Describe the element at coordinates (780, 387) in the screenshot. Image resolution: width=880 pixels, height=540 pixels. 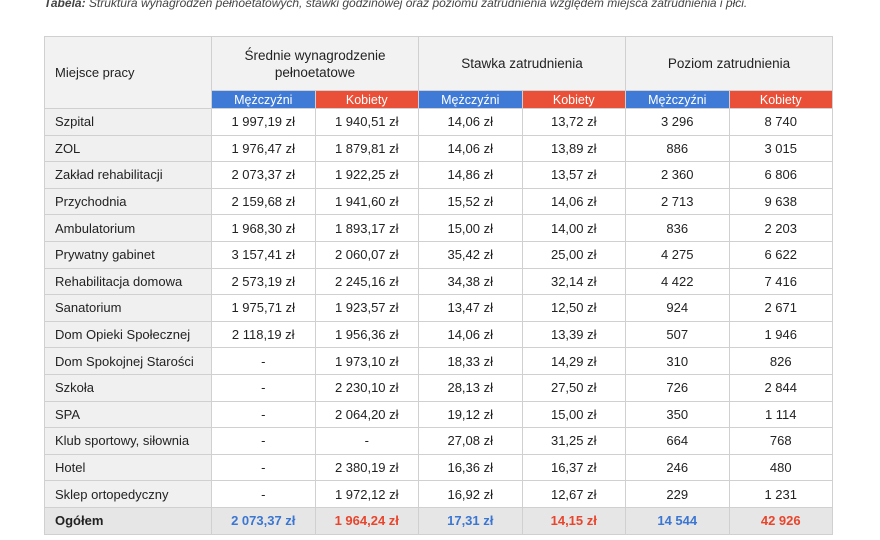
I see `value-cell: 2 844` at that location.